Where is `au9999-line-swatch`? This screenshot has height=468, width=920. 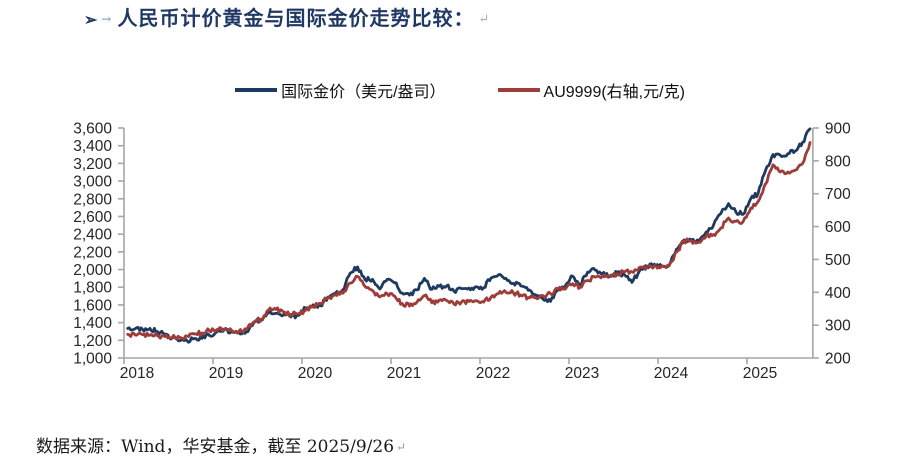
au9999-line-swatch is located at coordinates (518, 90).